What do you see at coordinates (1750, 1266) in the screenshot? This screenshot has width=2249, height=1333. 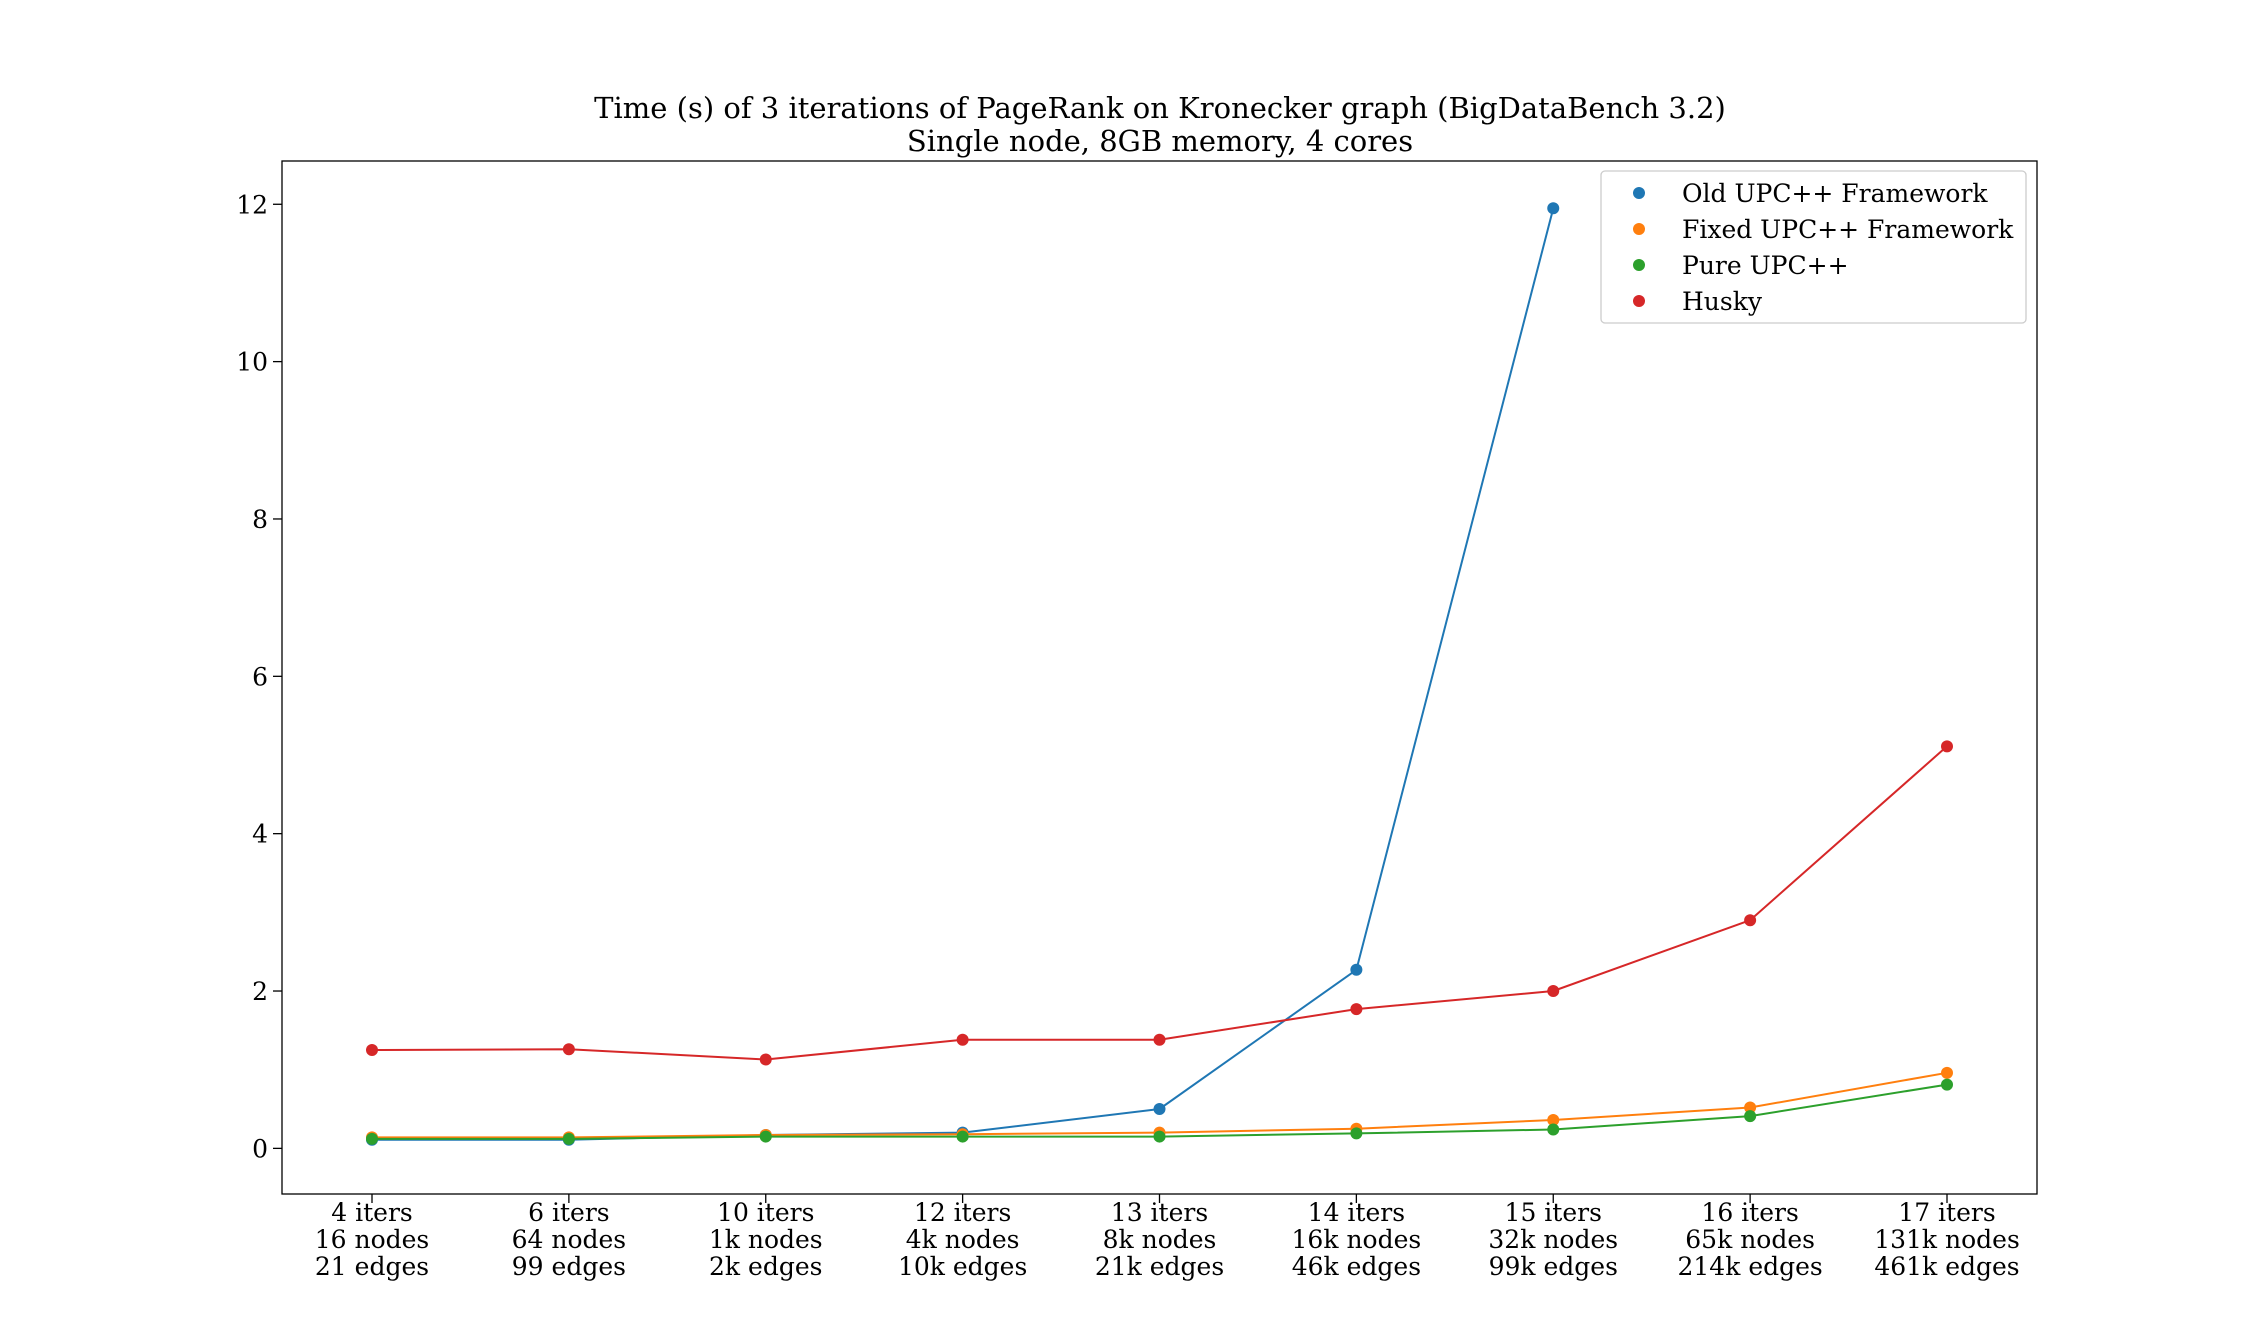 I see `x-tick-label: 214k edges` at bounding box center [1750, 1266].